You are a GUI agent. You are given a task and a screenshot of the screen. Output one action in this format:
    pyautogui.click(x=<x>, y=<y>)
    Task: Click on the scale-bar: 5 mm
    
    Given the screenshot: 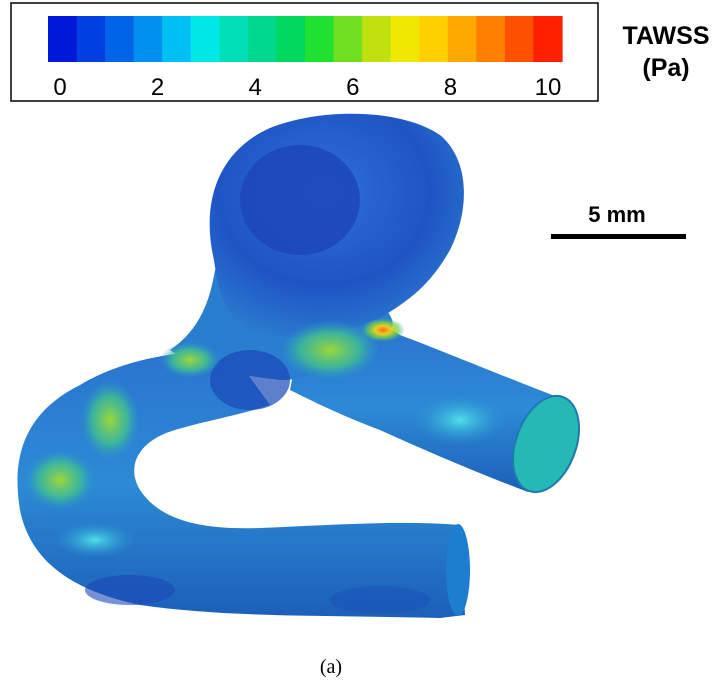 What is the action you would take?
    pyautogui.click(x=618, y=220)
    